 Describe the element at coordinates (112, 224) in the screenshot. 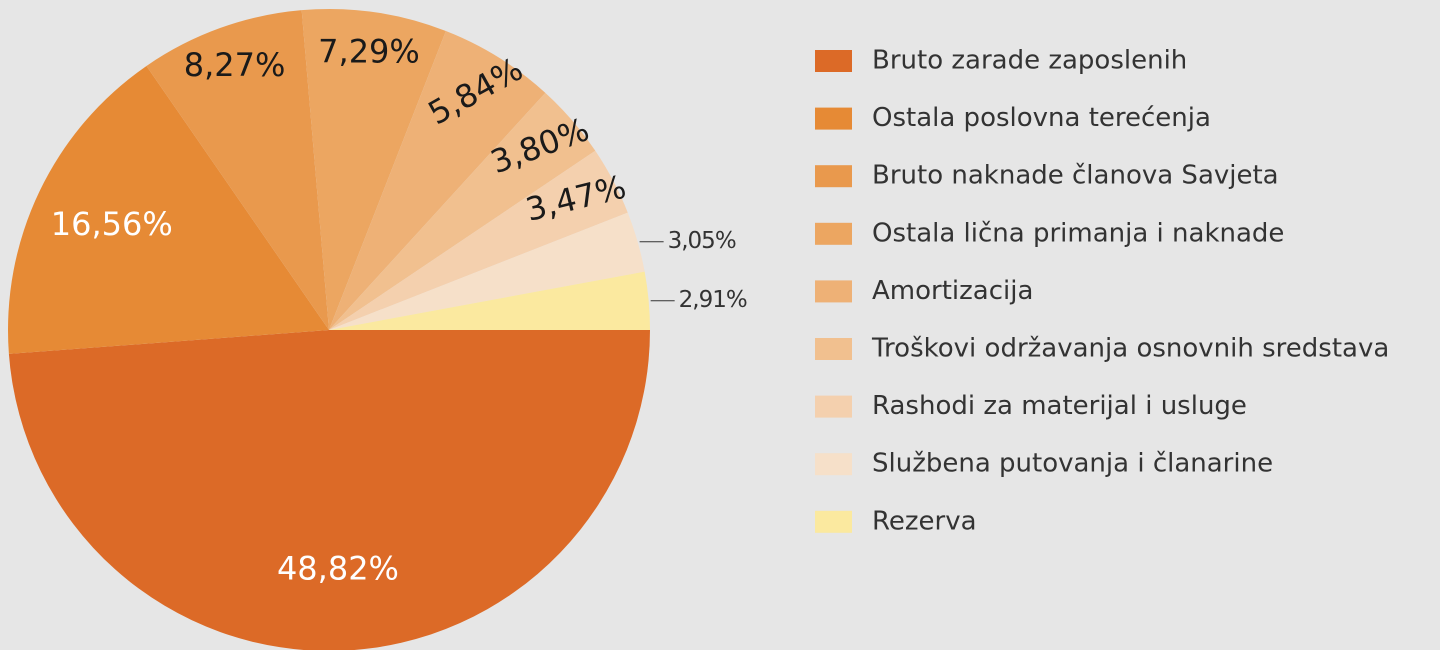

I see `slice-label: 16,56%` at that location.